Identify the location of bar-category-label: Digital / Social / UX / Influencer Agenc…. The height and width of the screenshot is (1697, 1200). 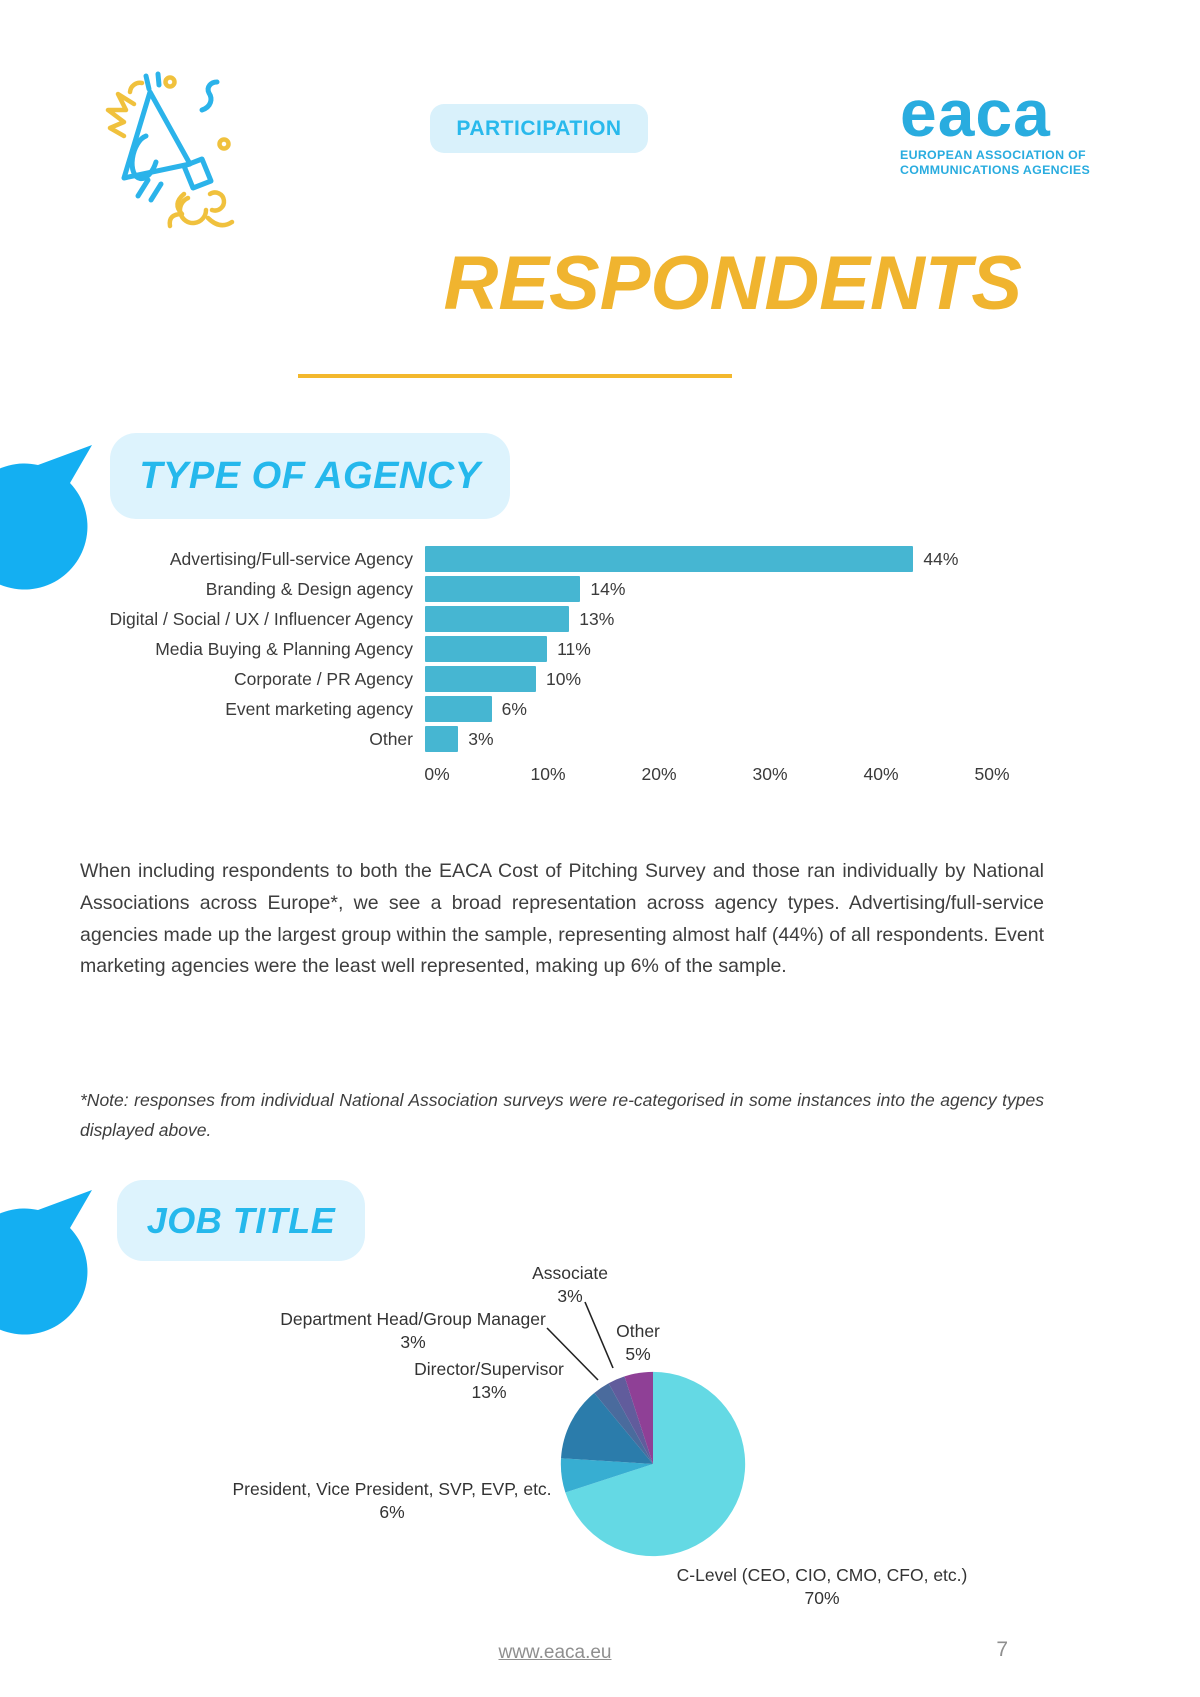
(261, 618).